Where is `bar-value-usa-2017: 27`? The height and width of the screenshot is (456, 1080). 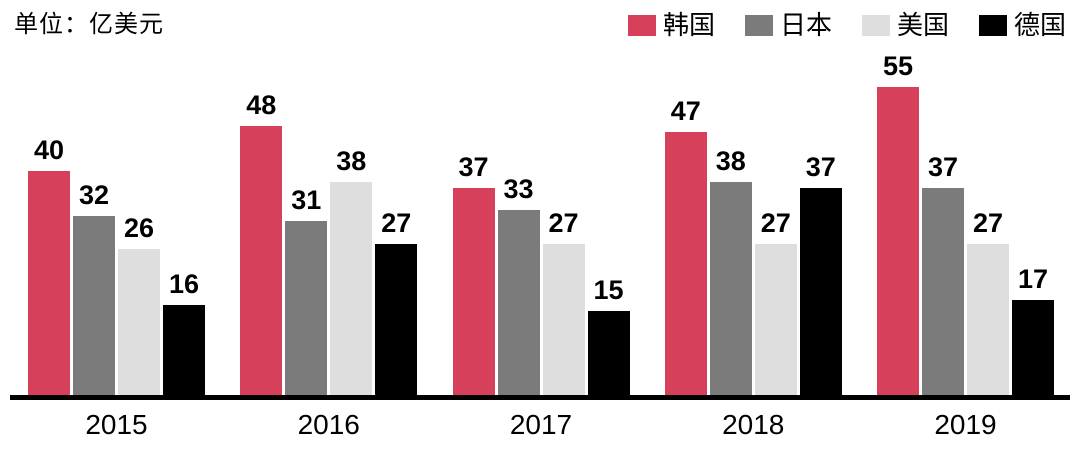
bar-value-usa-2017: 27 is located at coordinates (563, 223).